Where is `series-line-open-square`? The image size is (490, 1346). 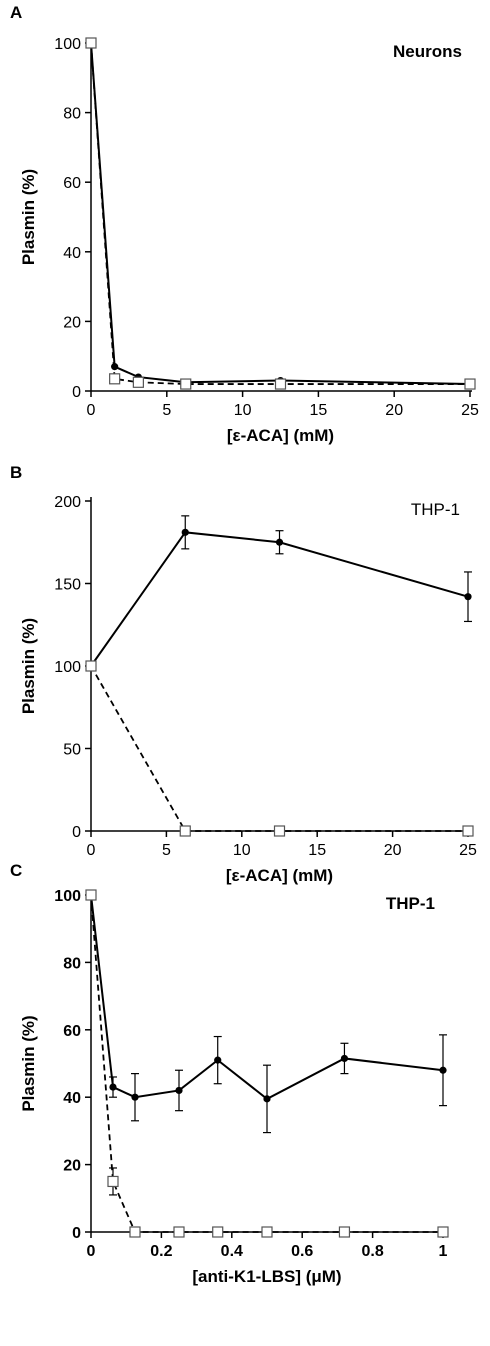 series-line-open-square is located at coordinates (279, 748).